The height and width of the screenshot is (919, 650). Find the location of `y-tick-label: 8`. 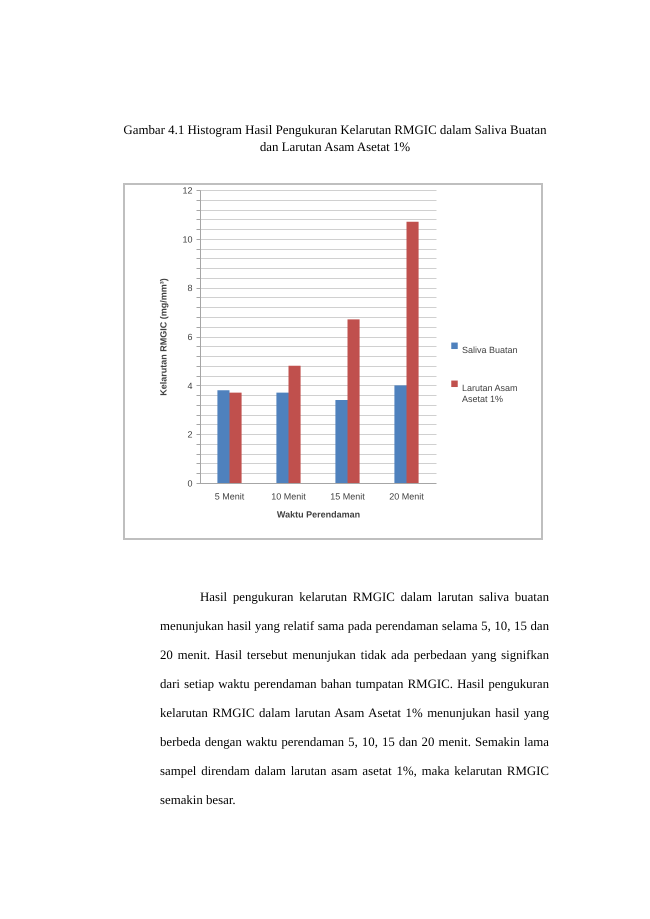

y-tick-label: 8 is located at coordinates (189, 288).